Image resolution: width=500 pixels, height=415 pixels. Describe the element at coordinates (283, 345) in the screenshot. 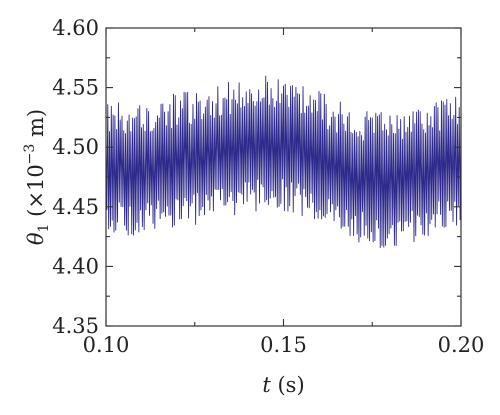

I see `x-tick-label: 0.15` at that location.